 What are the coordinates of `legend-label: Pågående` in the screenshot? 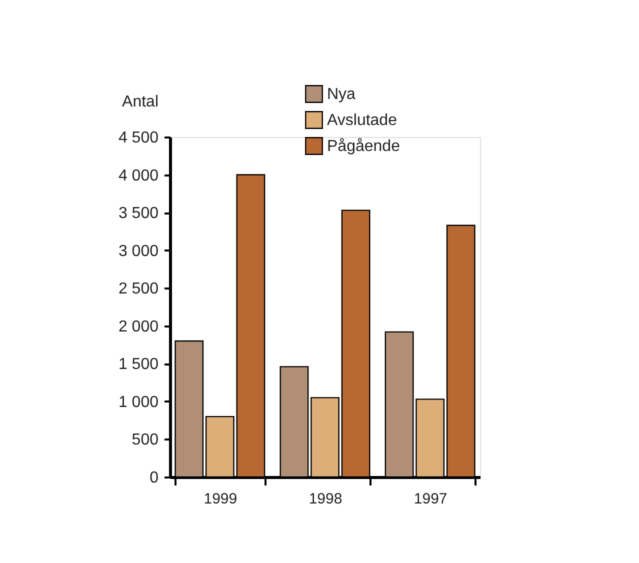 It's located at (363, 146).